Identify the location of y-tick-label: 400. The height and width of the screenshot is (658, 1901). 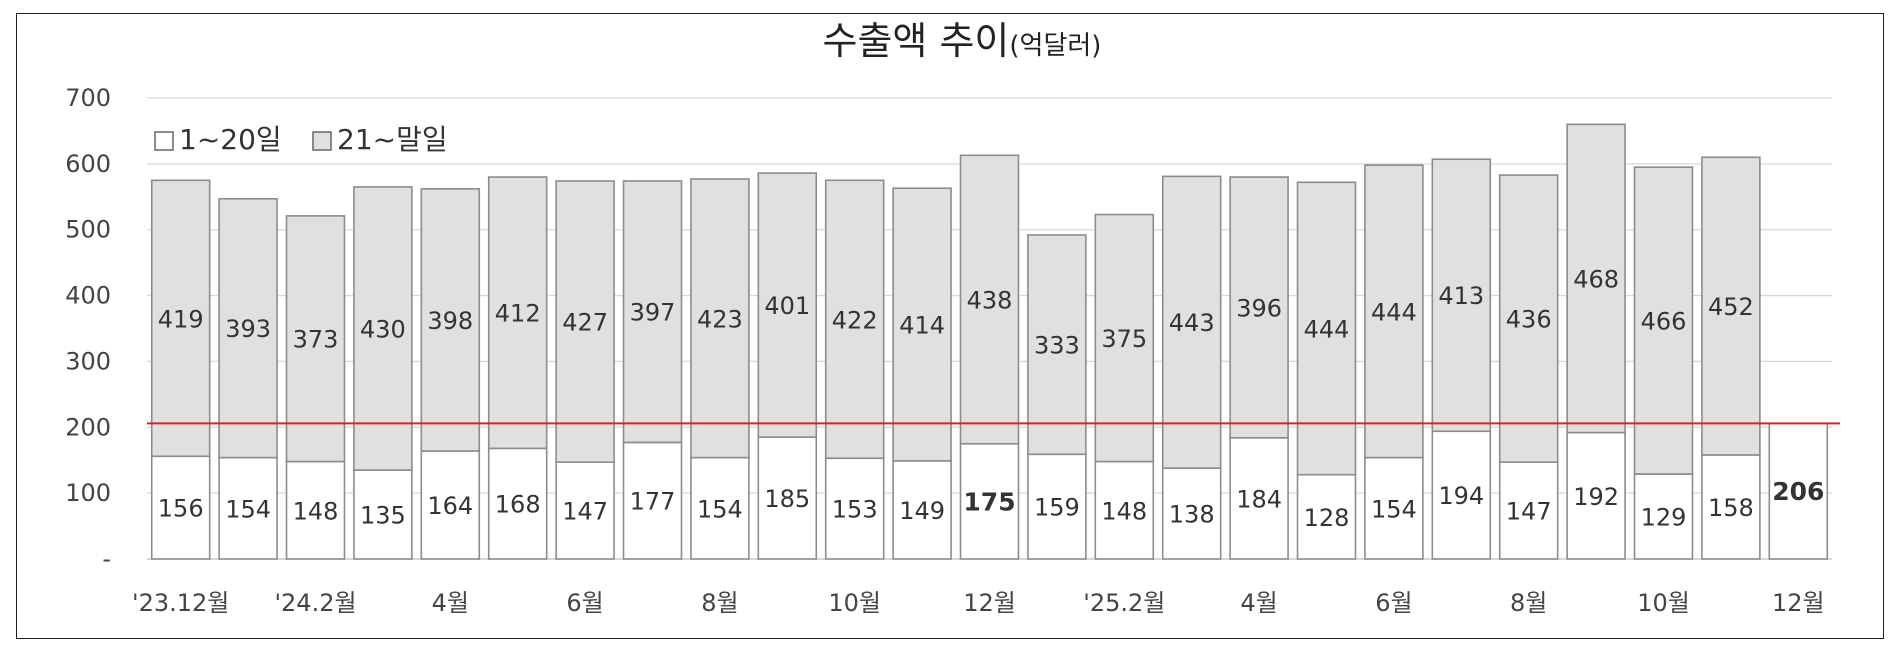
(88, 296).